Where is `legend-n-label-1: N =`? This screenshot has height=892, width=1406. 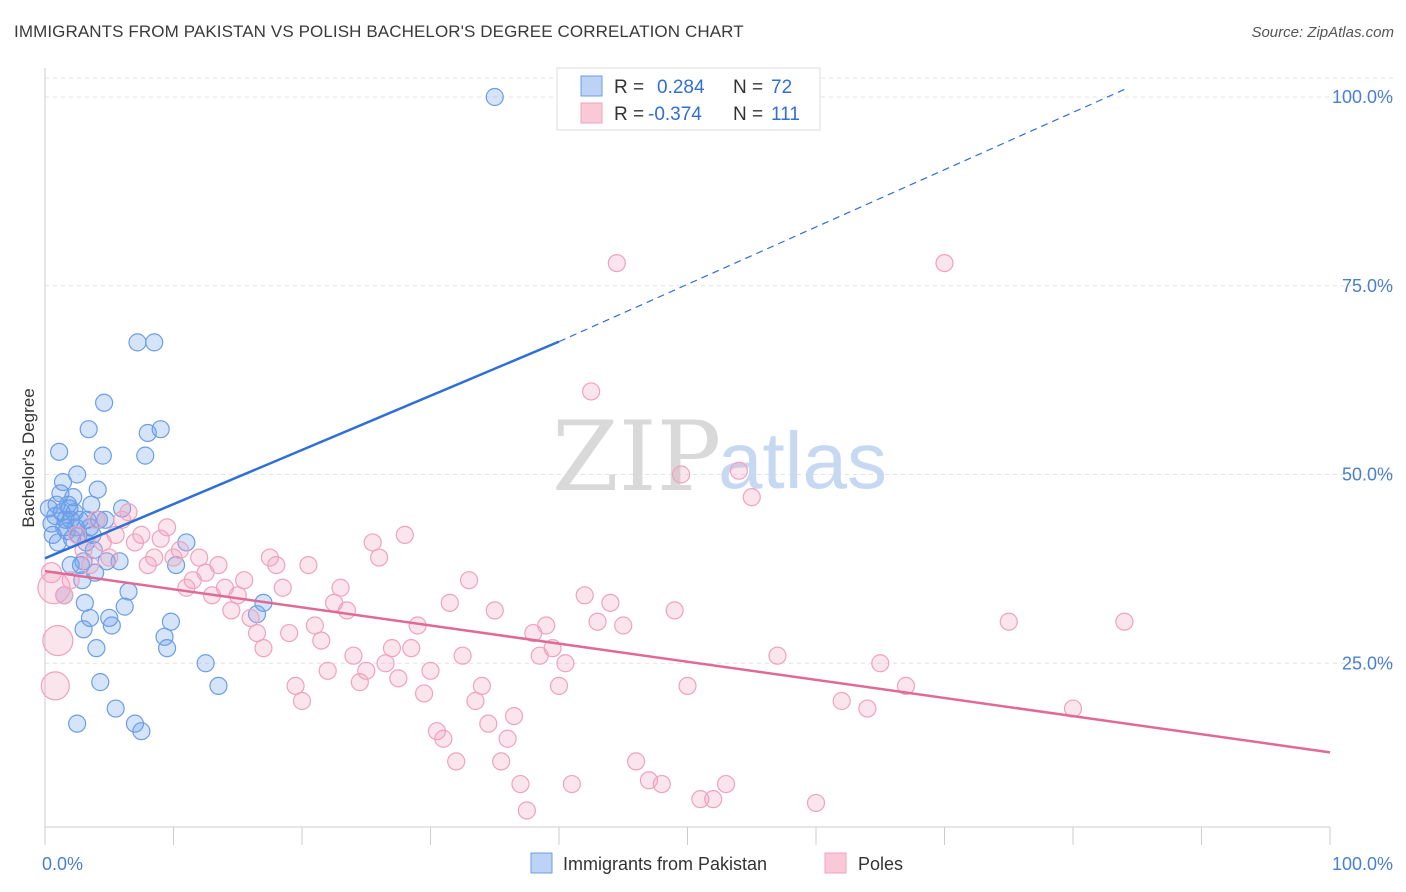 legend-n-label-1: N = is located at coordinates (748, 87).